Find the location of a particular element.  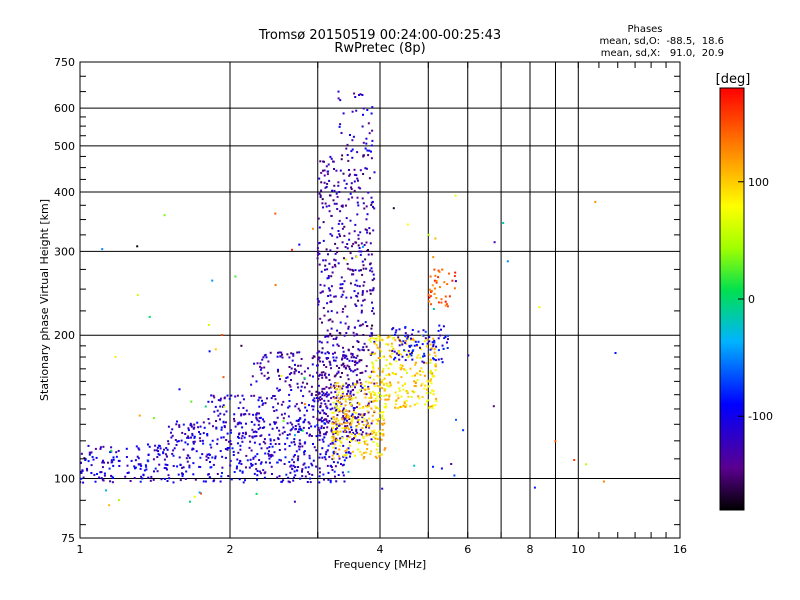

stats-heading: Phases is located at coordinates (644, 29).